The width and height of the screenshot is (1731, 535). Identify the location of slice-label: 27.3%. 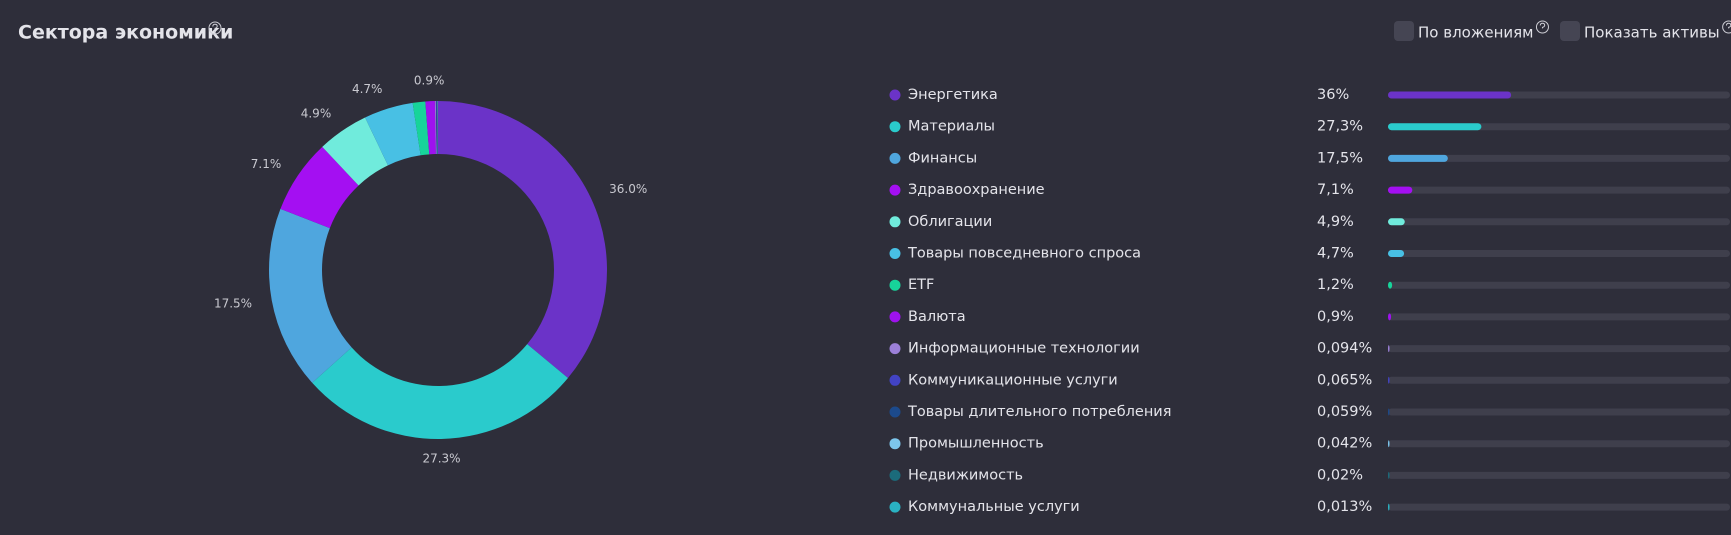
(441, 458).